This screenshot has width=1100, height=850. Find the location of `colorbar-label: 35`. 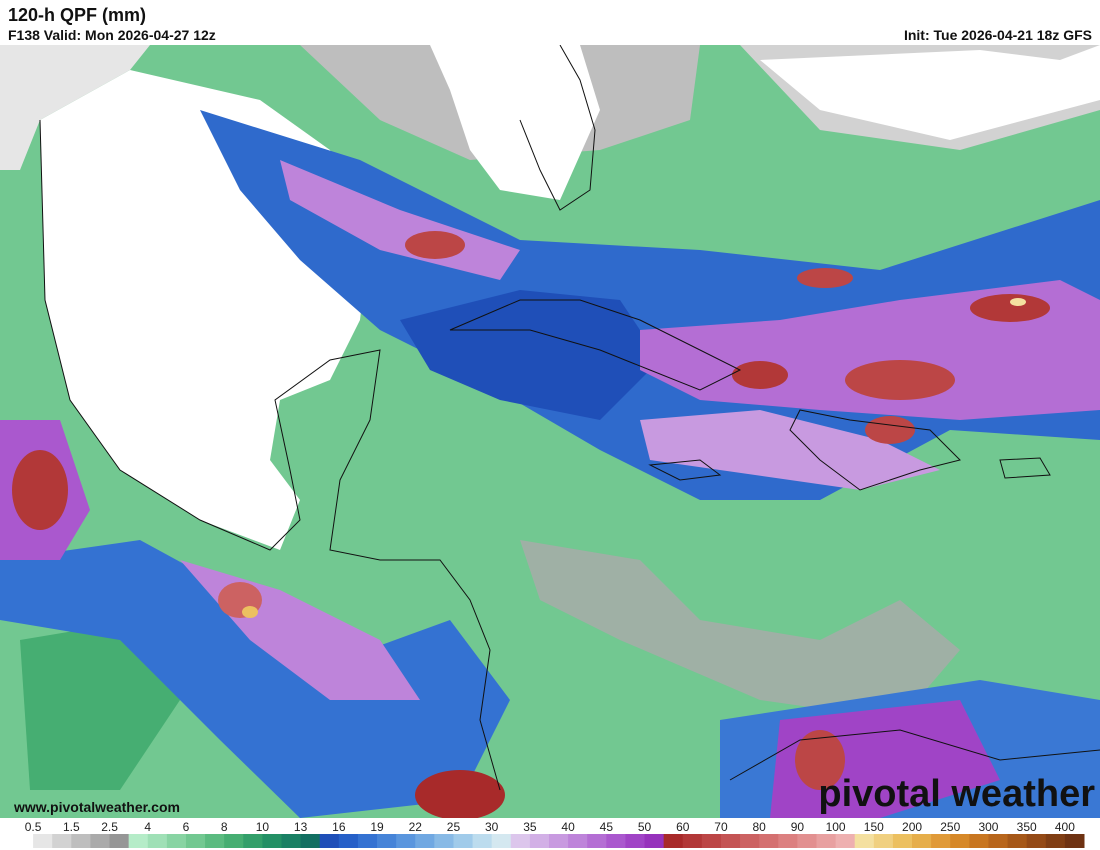

colorbar-label: 35 is located at coordinates (530, 827).